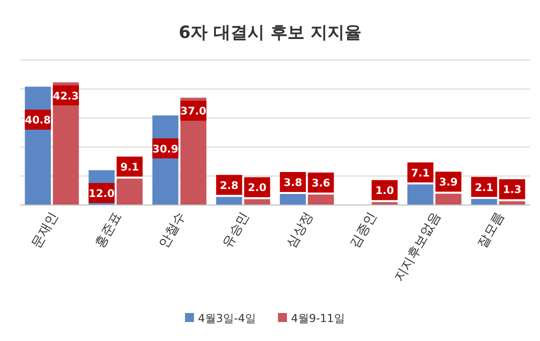 The height and width of the screenshot is (341, 540). What do you see at coordinates (484, 188) in the screenshot?
I see `data-label: 2.1` at bounding box center [484, 188].